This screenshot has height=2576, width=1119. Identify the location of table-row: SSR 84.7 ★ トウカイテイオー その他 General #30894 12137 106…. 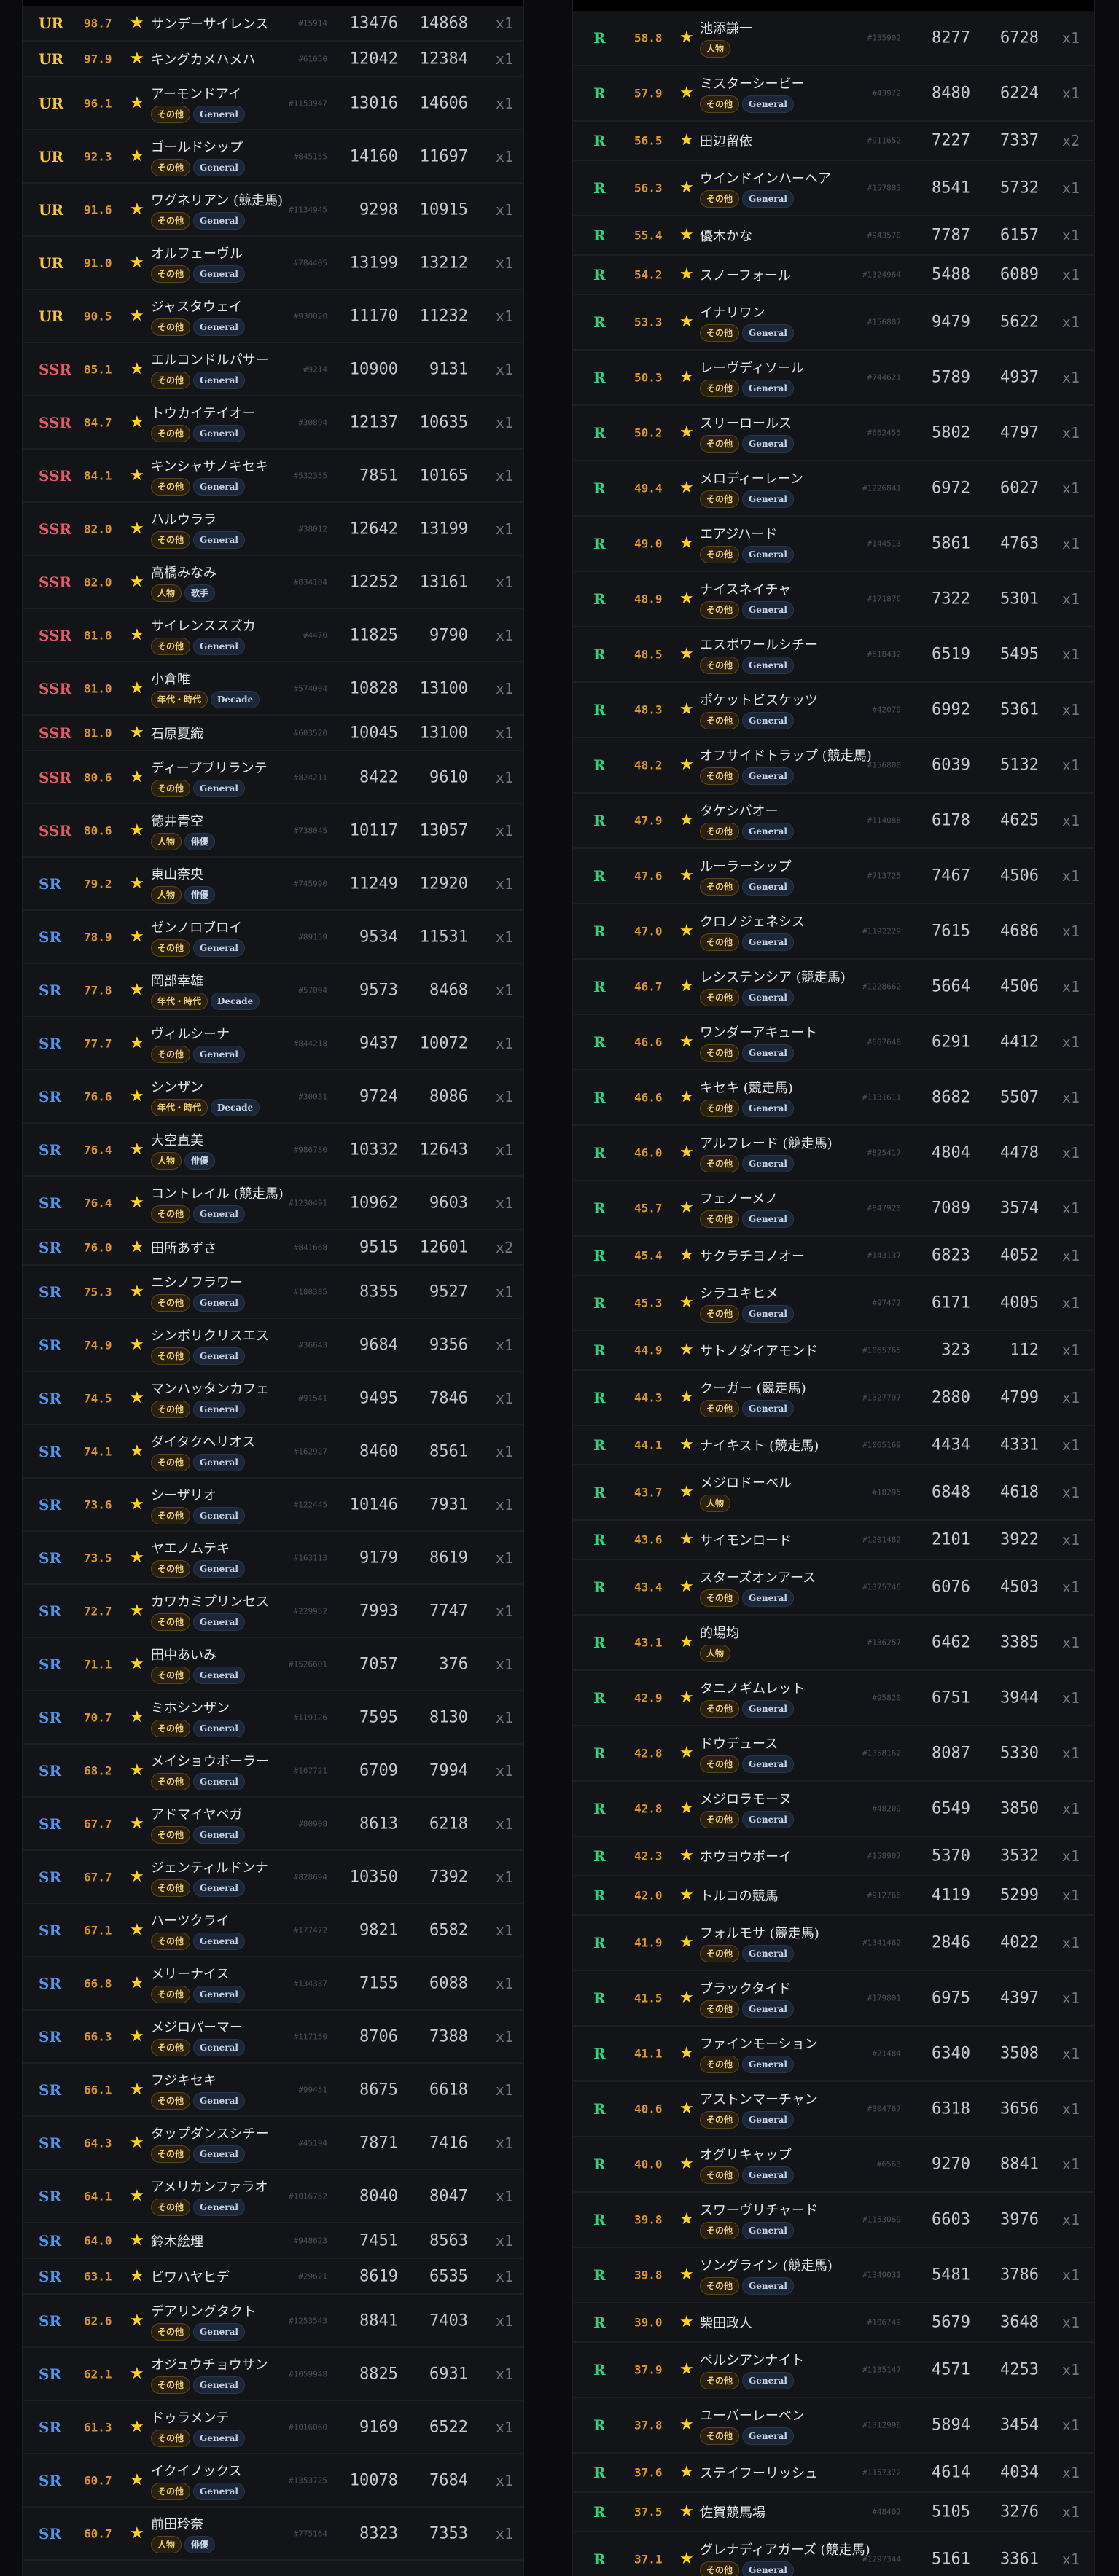
(273, 423).